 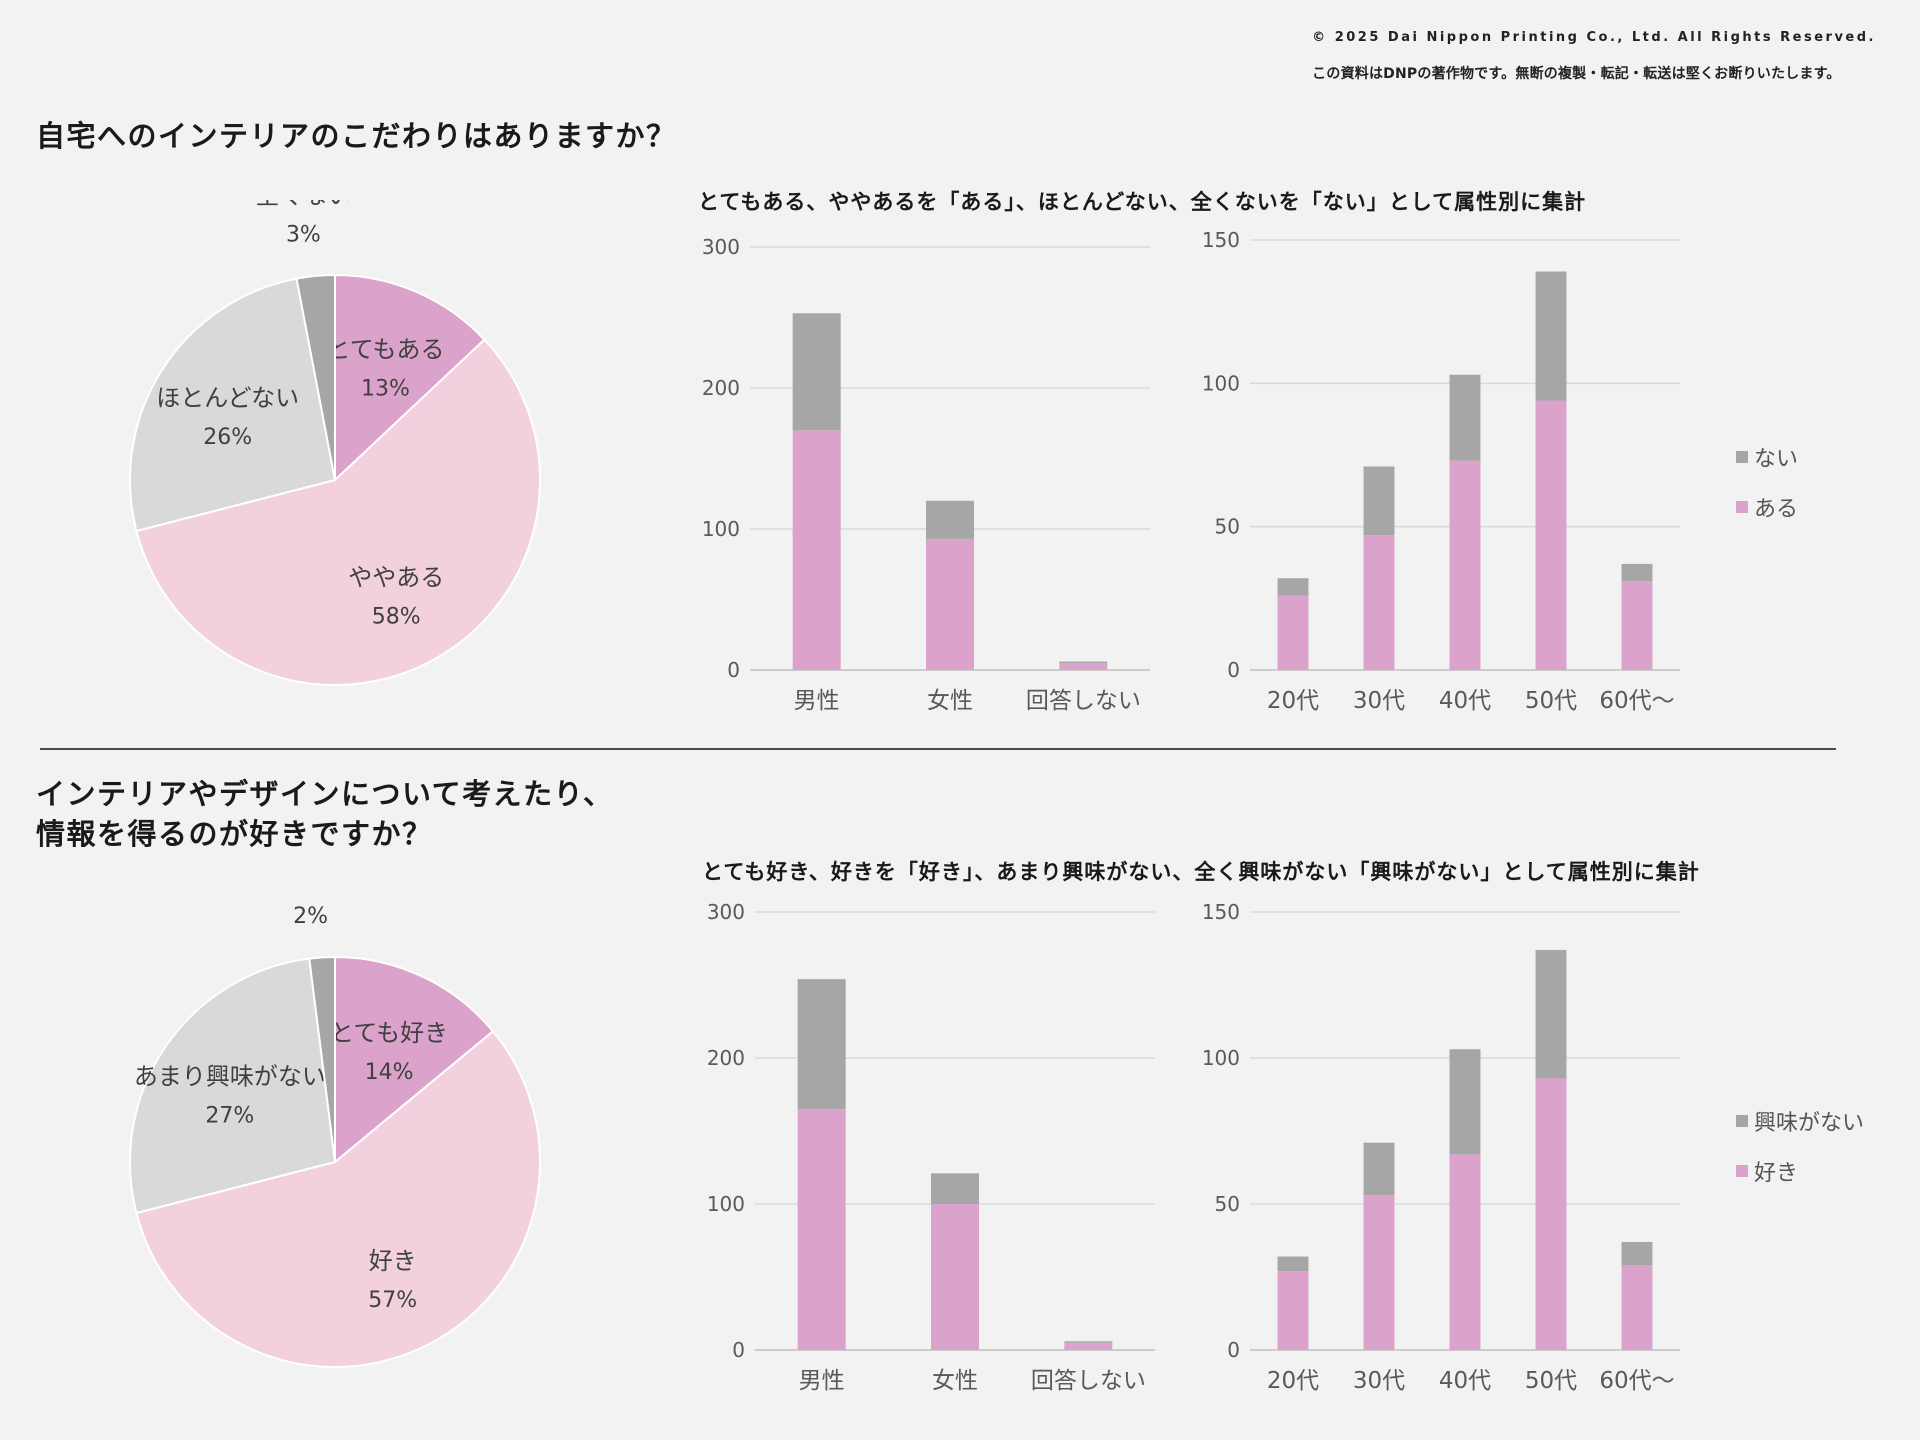 What do you see at coordinates (389, 1072) in the screenshot?
I see `pie-value-0: 14%` at bounding box center [389, 1072].